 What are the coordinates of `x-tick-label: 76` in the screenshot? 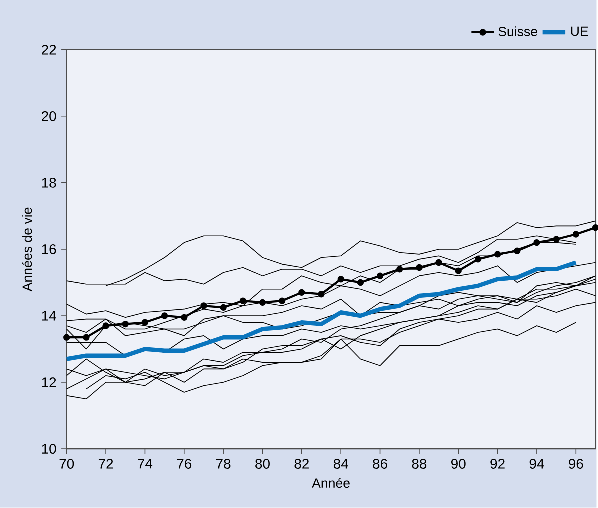 It's located at (184, 464).